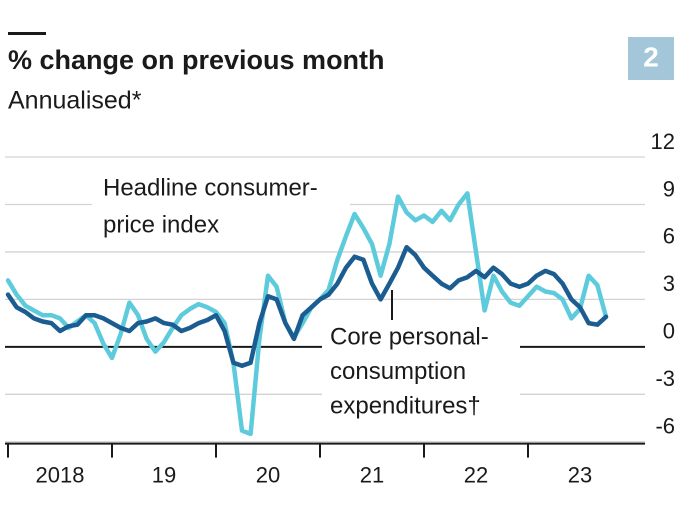 Image resolution: width=693 pixels, height=516 pixels. What do you see at coordinates (476, 474) in the screenshot?
I see `x-tick-label: 22` at bounding box center [476, 474].